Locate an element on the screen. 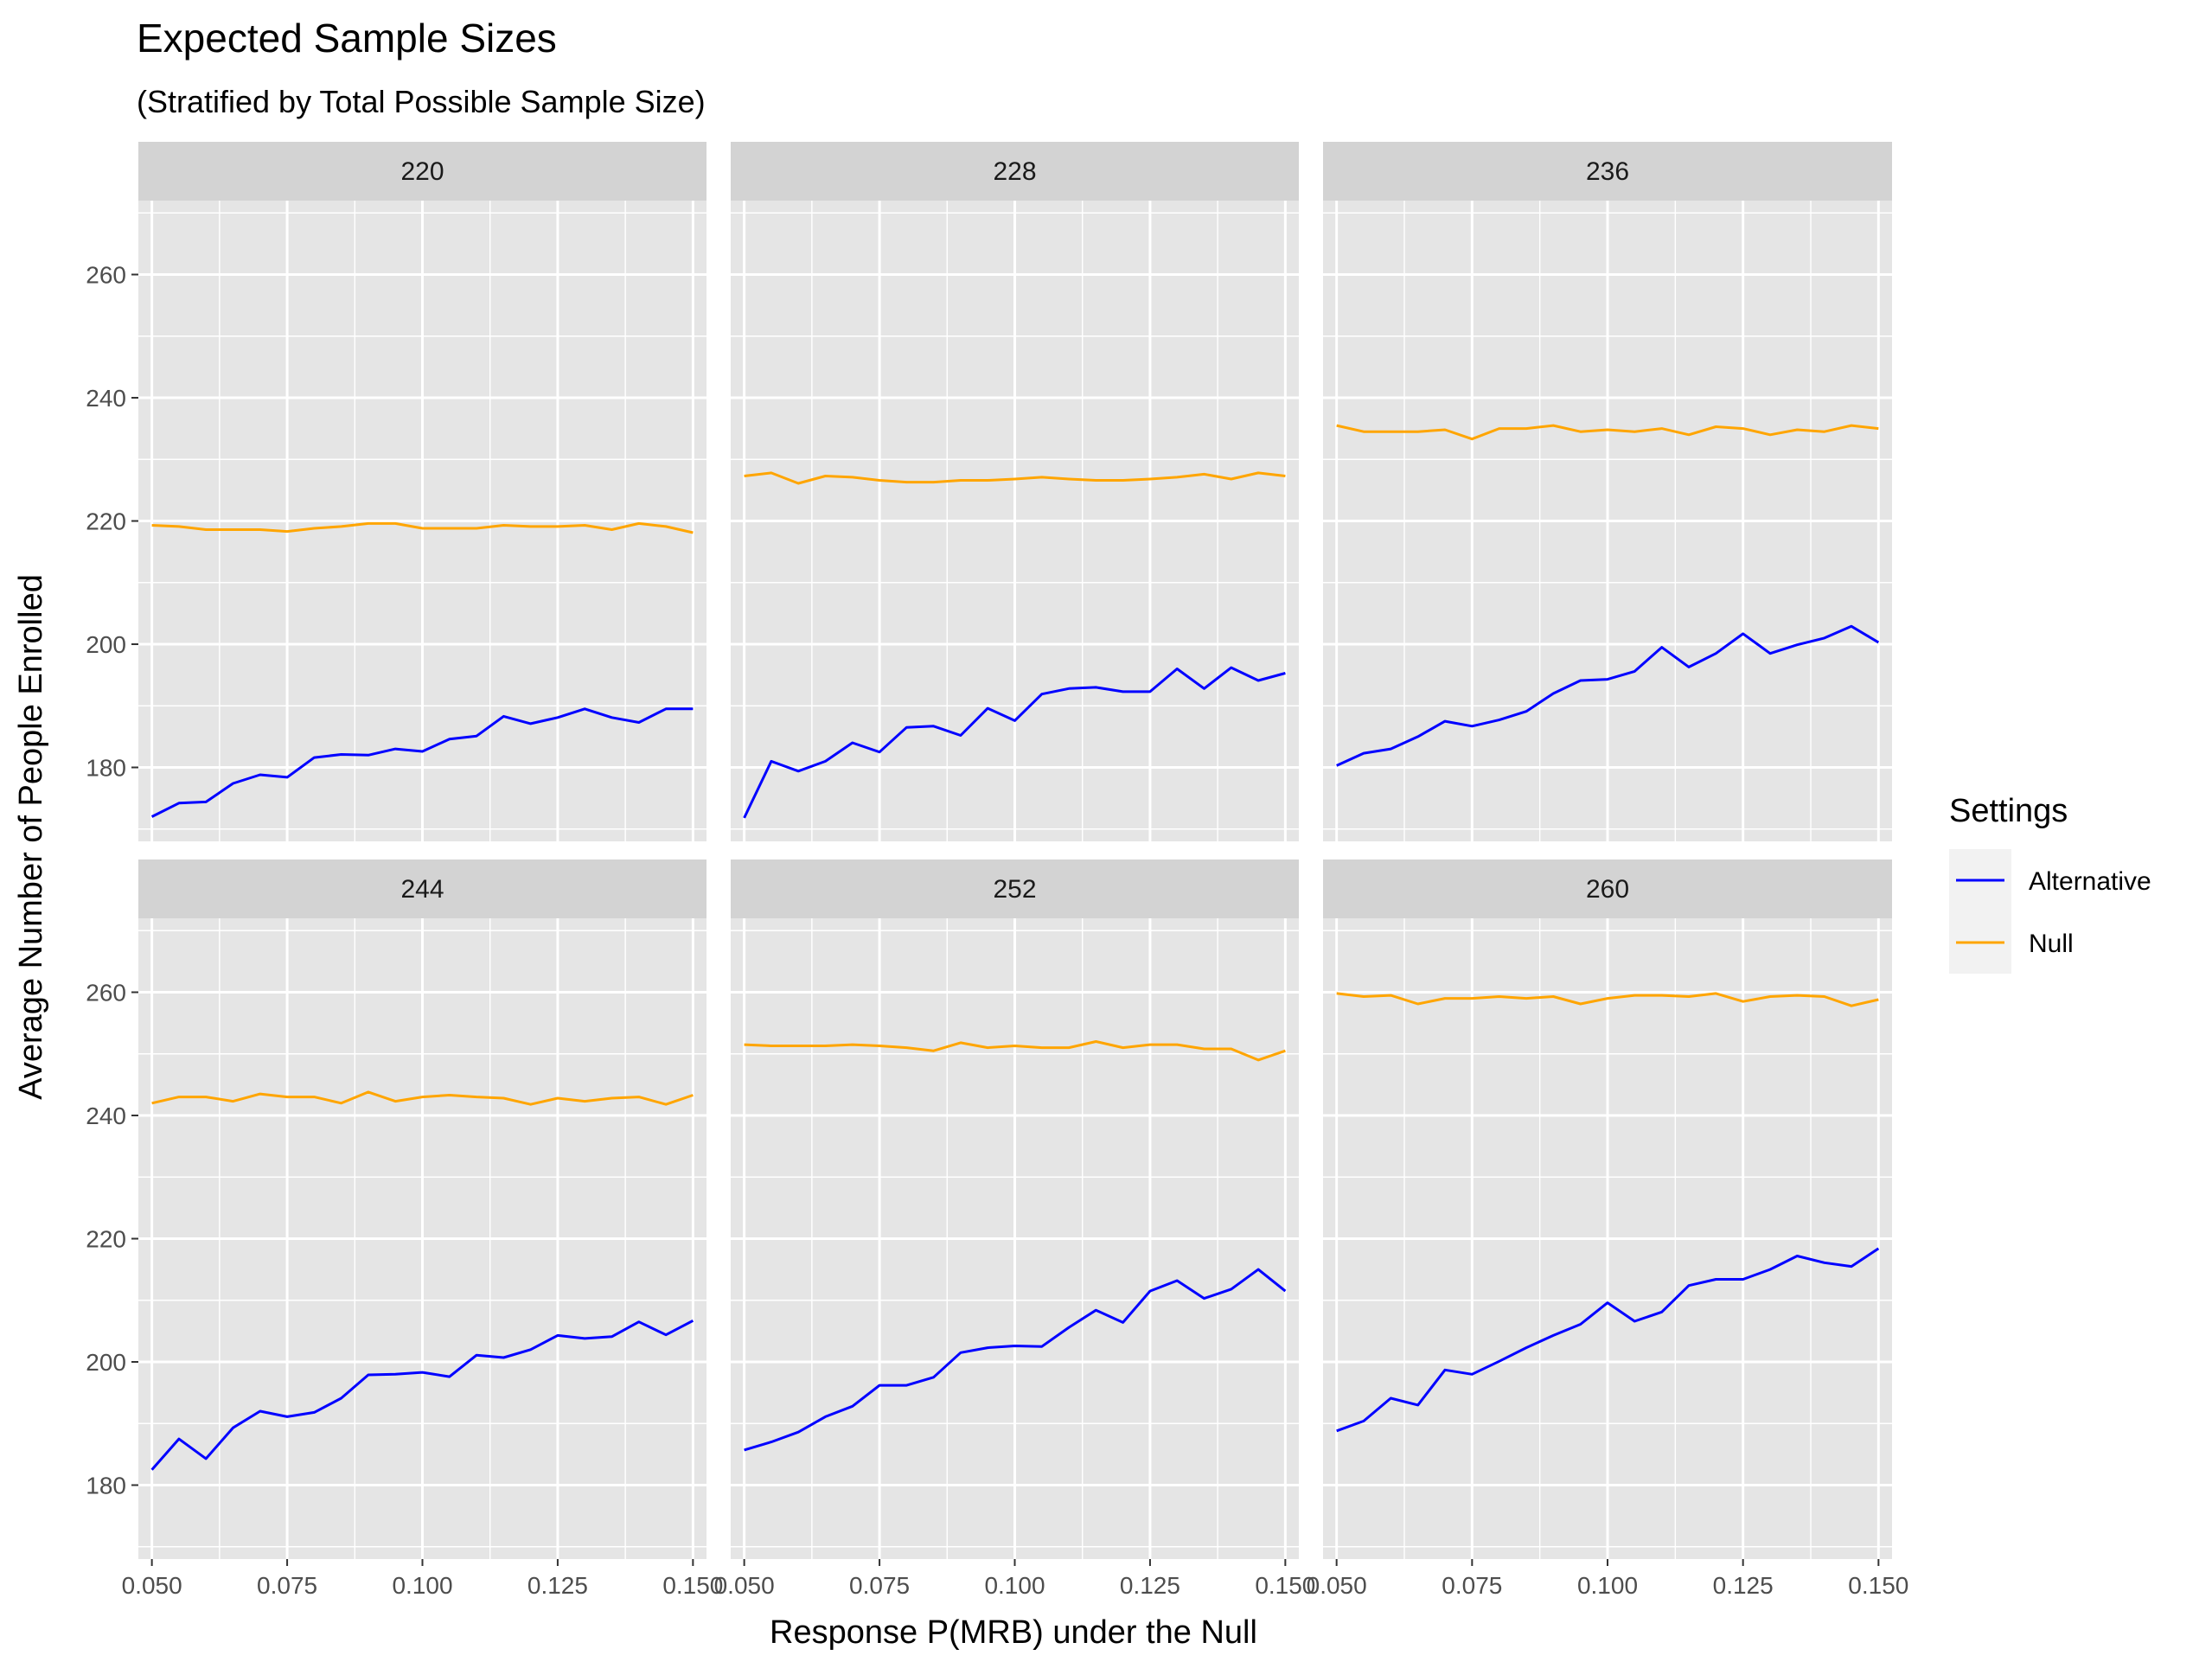  facet-label: 236 is located at coordinates (1607, 171).